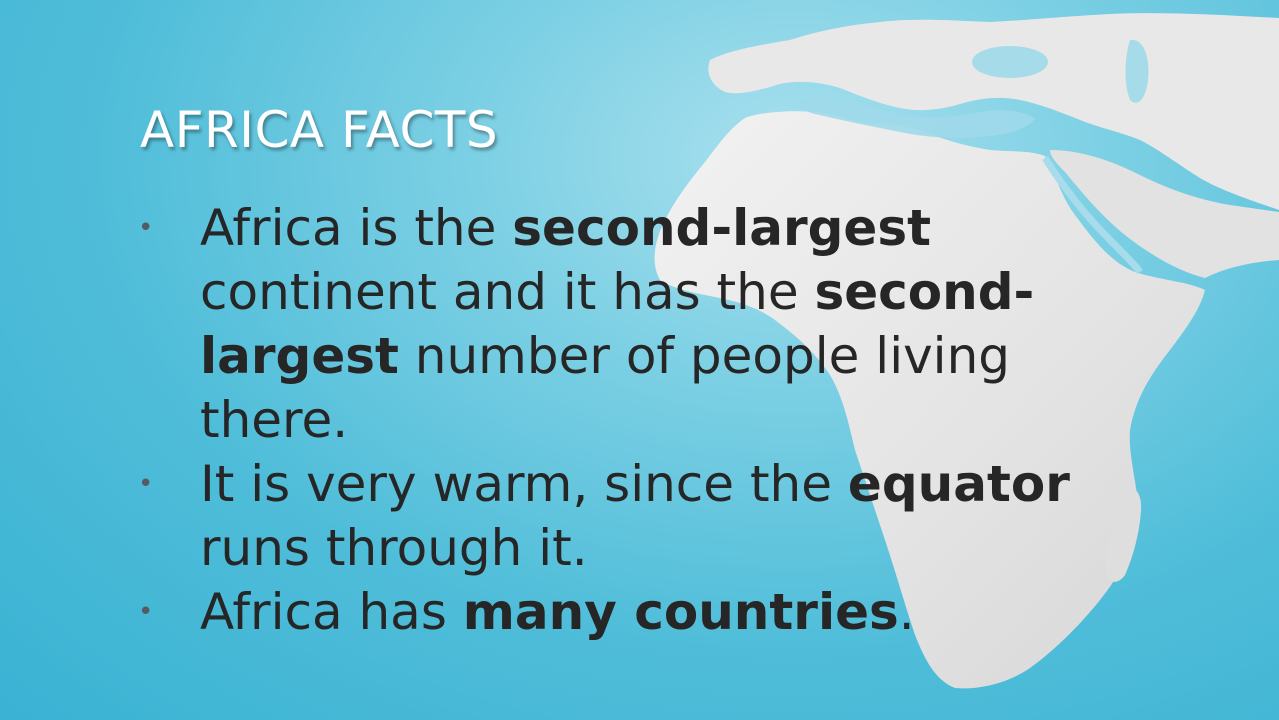  What do you see at coordinates (331, 612) in the screenshot?
I see `text-segment: Africa has` at bounding box center [331, 612].